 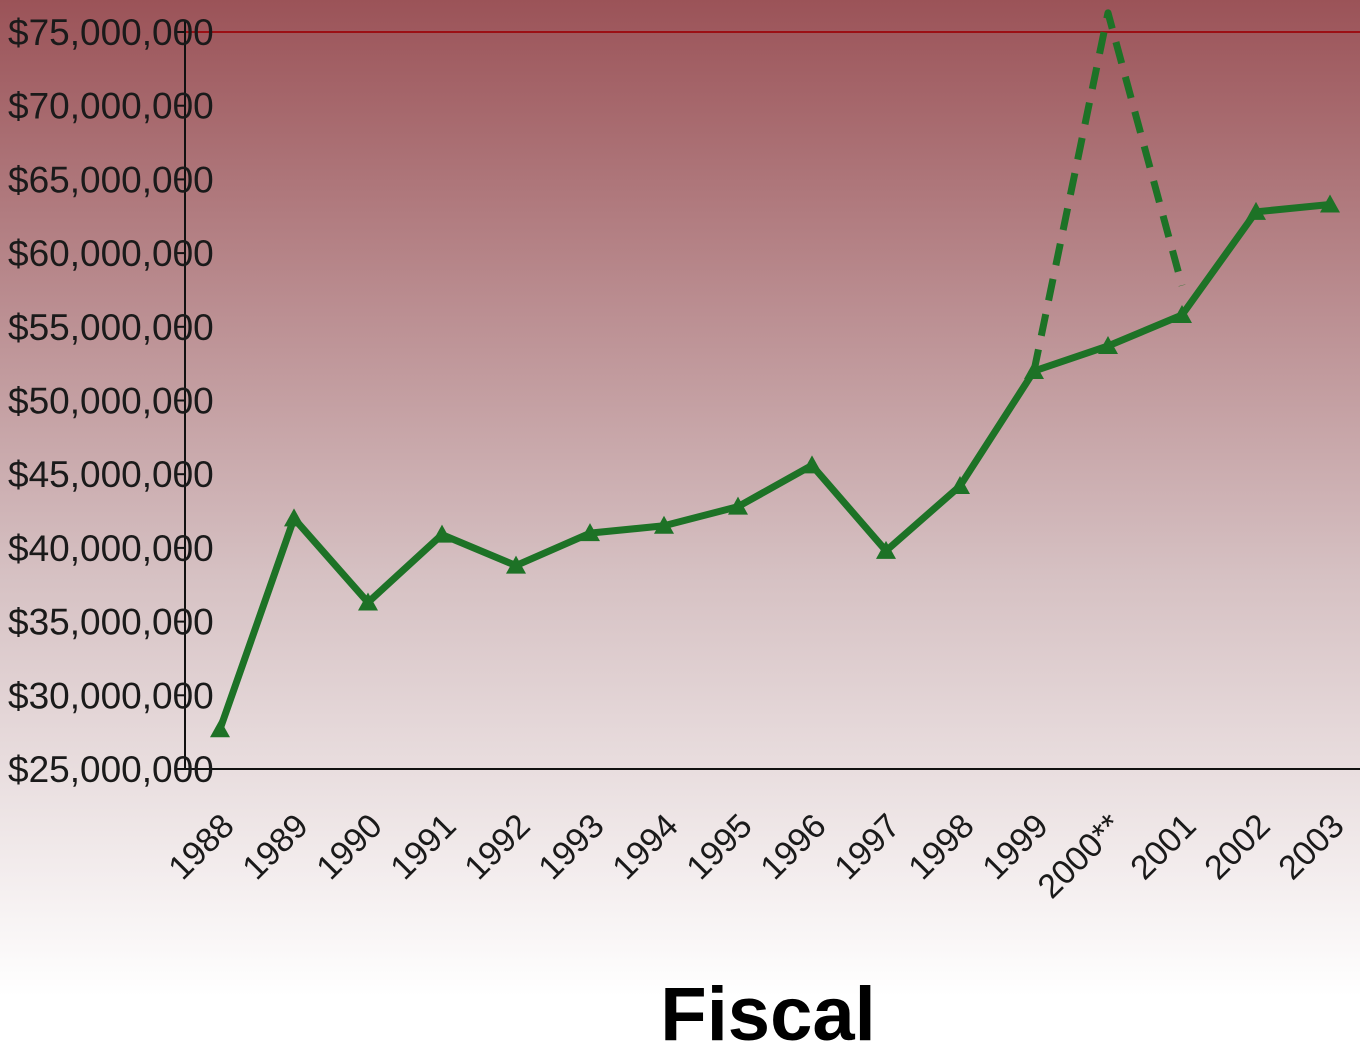 What do you see at coordinates (111, 548) in the screenshot?
I see `y-tick-label: $40,000,000` at bounding box center [111, 548].